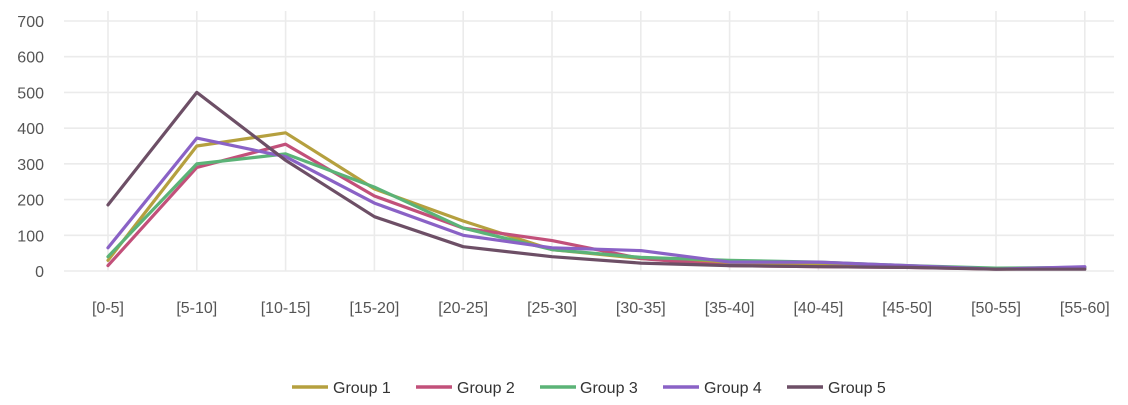 Image resolution: width=1128 pixels, height=405 pixels. I want to click on y-tick-label: 700, so click(30, 22).